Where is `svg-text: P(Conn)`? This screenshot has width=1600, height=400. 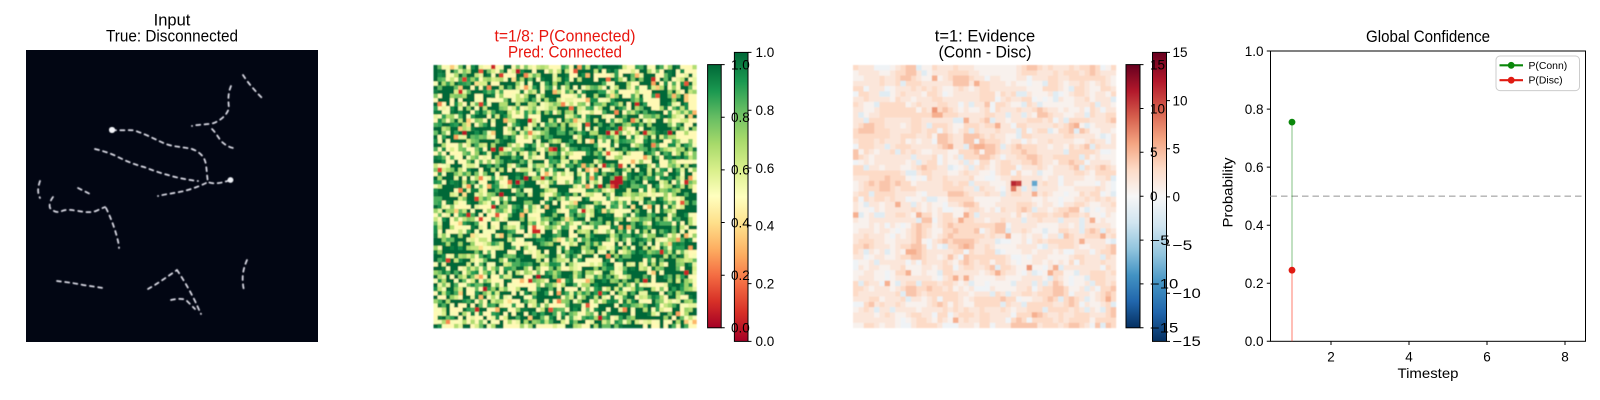 svg-text: P(Conn) is located at coordinates (1548, 66).